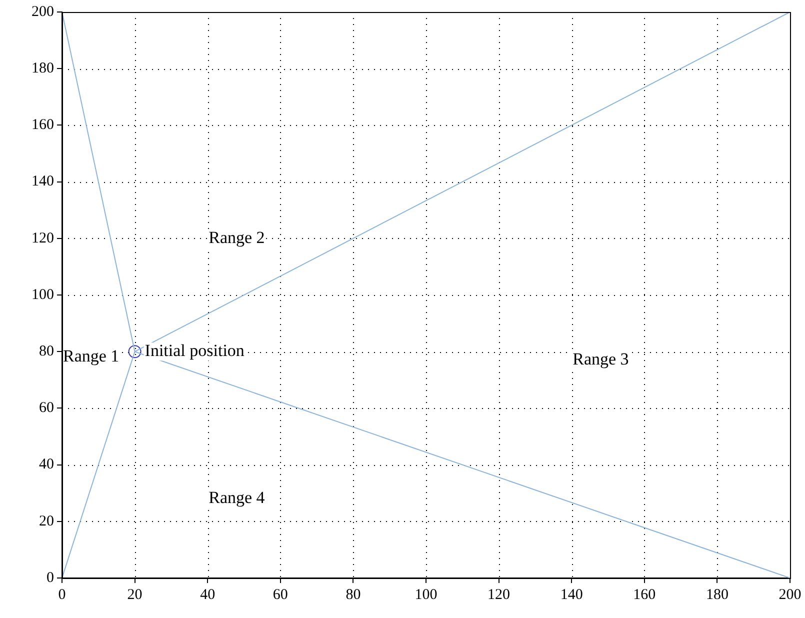 This screenshot has width=805, height=618. Describe the element at coordinates (208, 594) in the screenshot. I see `x-tick-label: 40` at that location.